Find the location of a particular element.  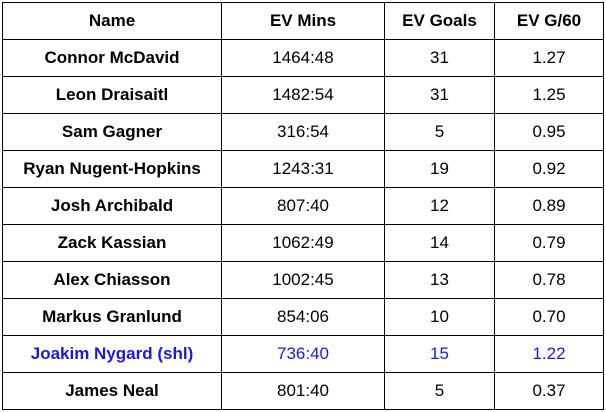

ev-goals-cell: 15 is located at coordinates (439, 354).